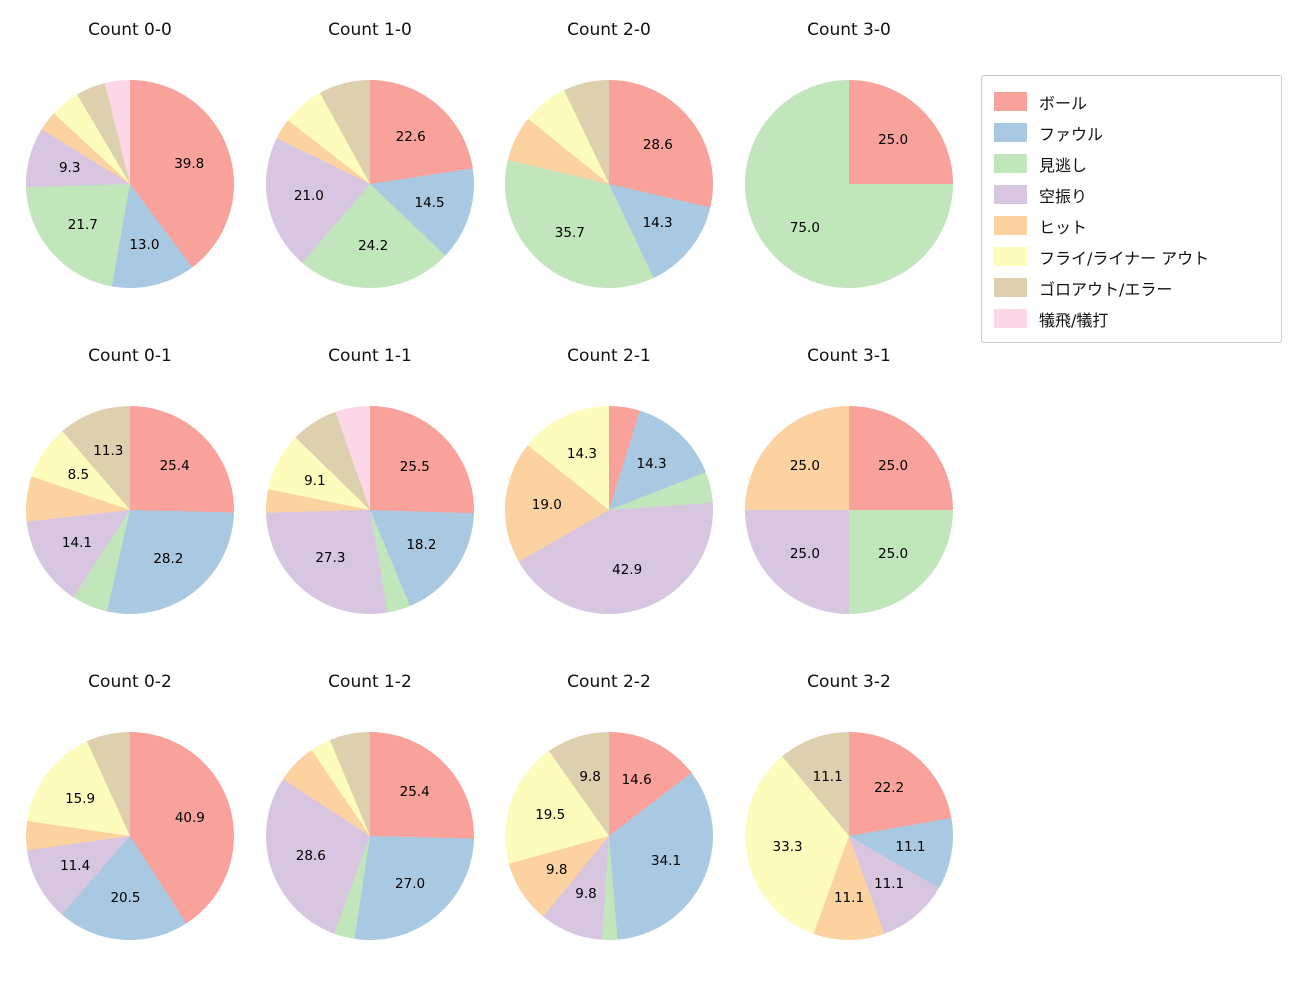 The width and height of the screenshot is (1300, 1000). What do you see at coordinates (1063, 196) in the screenshot?
I see `legend-label: 空振り` at bounding box center [1063, 196].